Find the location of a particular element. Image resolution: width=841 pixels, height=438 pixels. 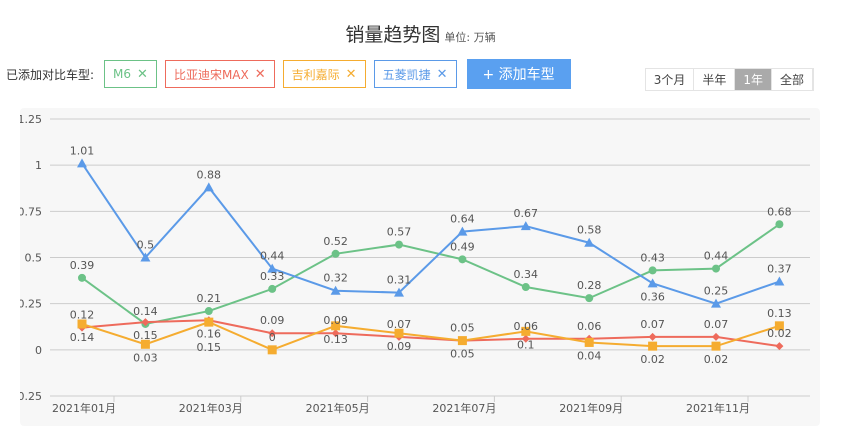

x-tick-label: 2021年01月 is located at coordinates (84, 408).